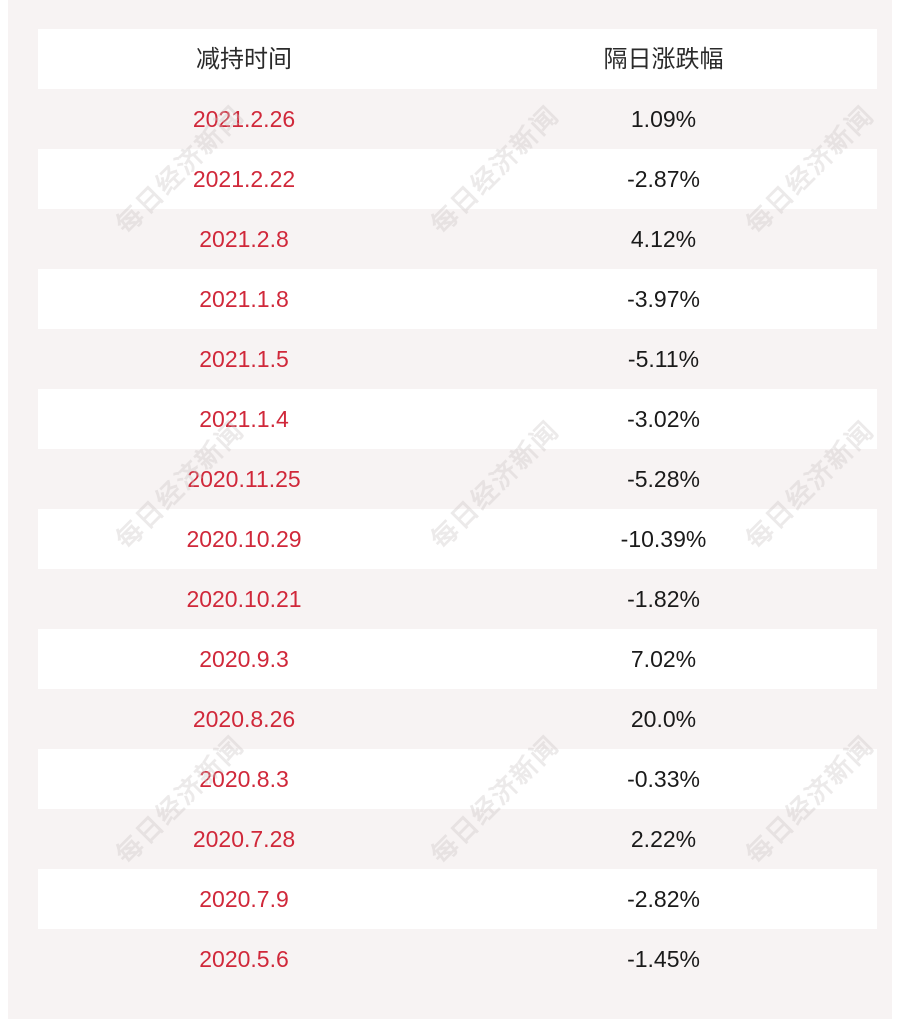  What do you see at coordinates (663, 899) in the screenshot?
I see `next-day-change: -2.82%` at bounding box center [663, 899].